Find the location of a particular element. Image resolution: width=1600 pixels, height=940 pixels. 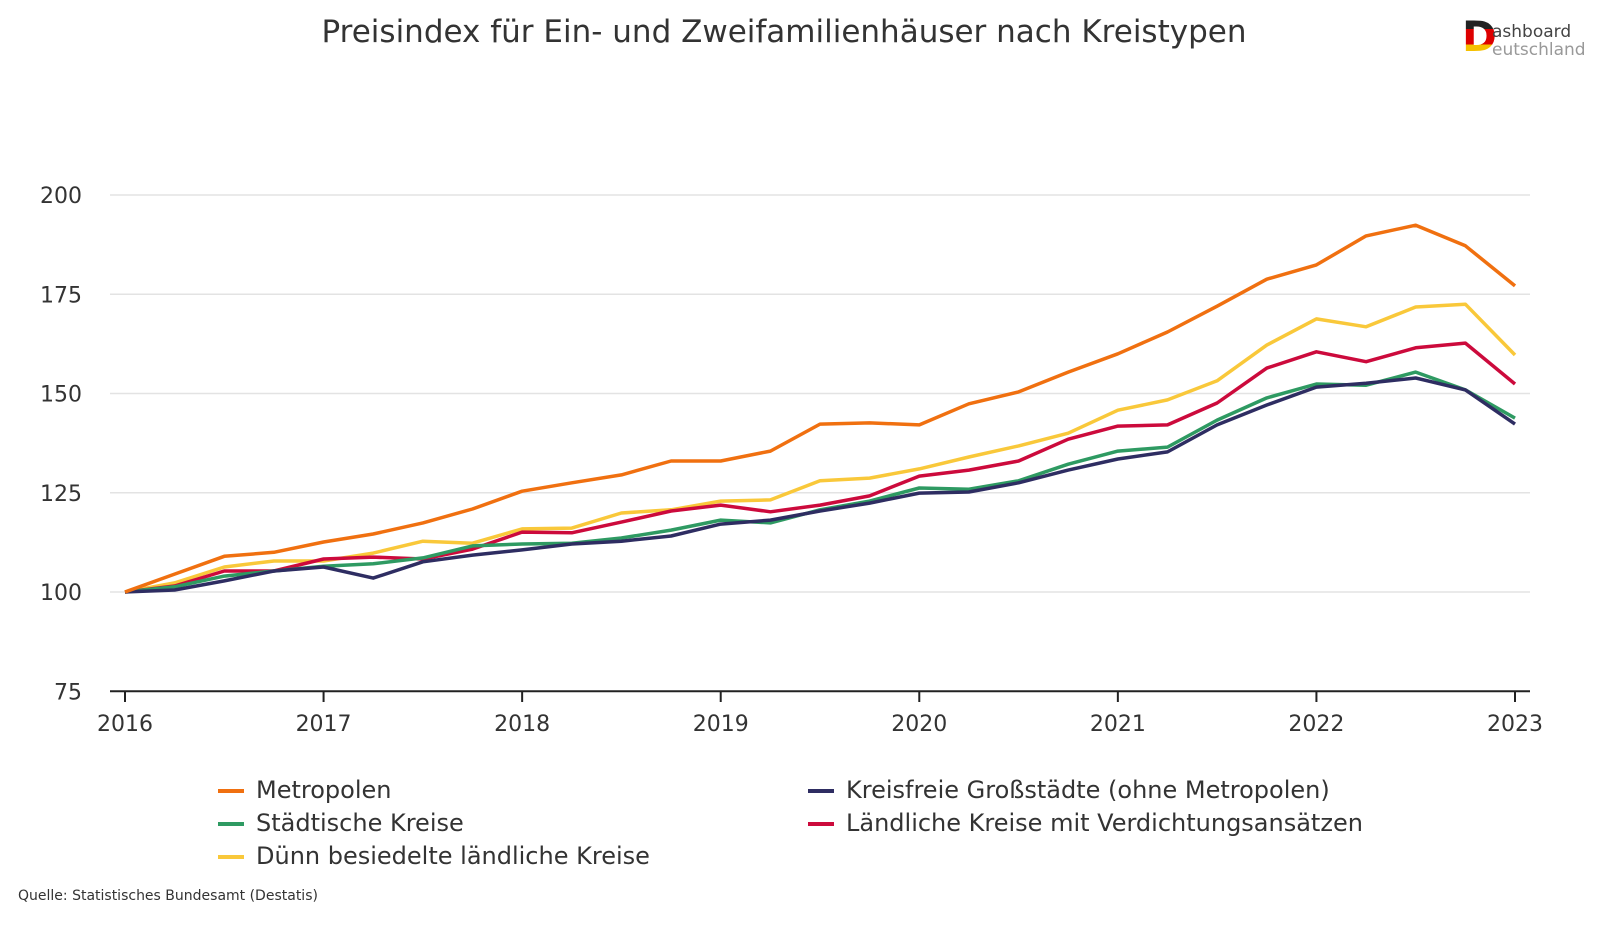

y-tick-label: 150 is located at coordinates (61, 395).